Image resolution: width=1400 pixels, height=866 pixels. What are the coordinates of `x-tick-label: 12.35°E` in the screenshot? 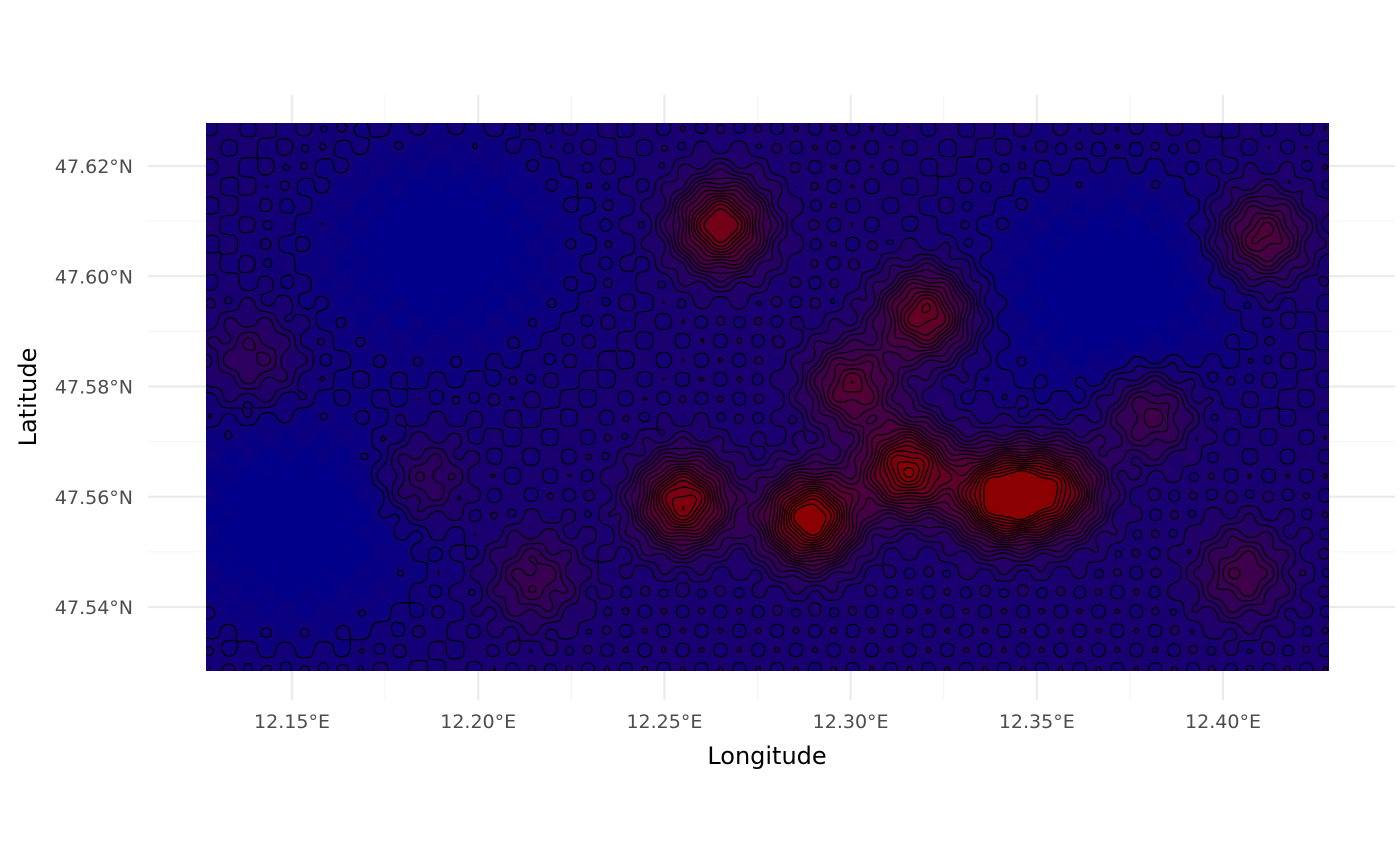 It's located at (1037, 722).